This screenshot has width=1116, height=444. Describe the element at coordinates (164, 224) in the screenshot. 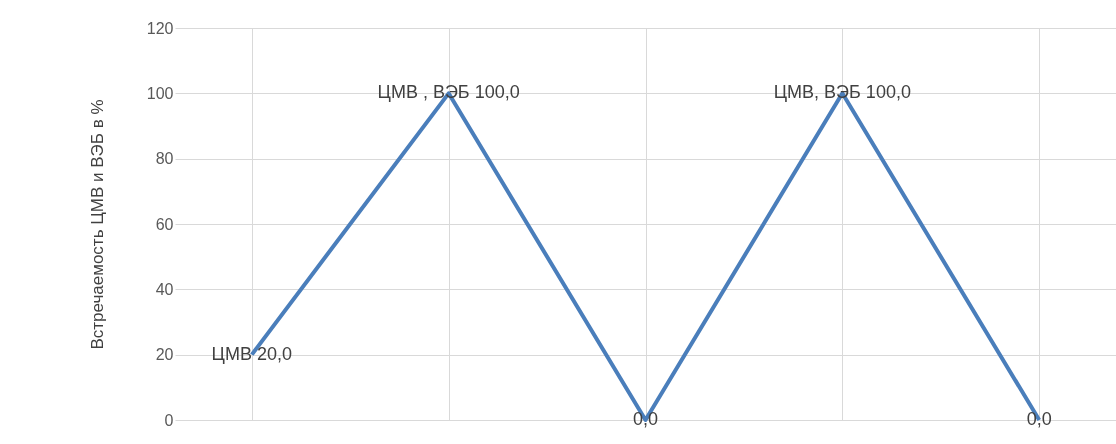

I see `y-tick-label: 60` at that location.